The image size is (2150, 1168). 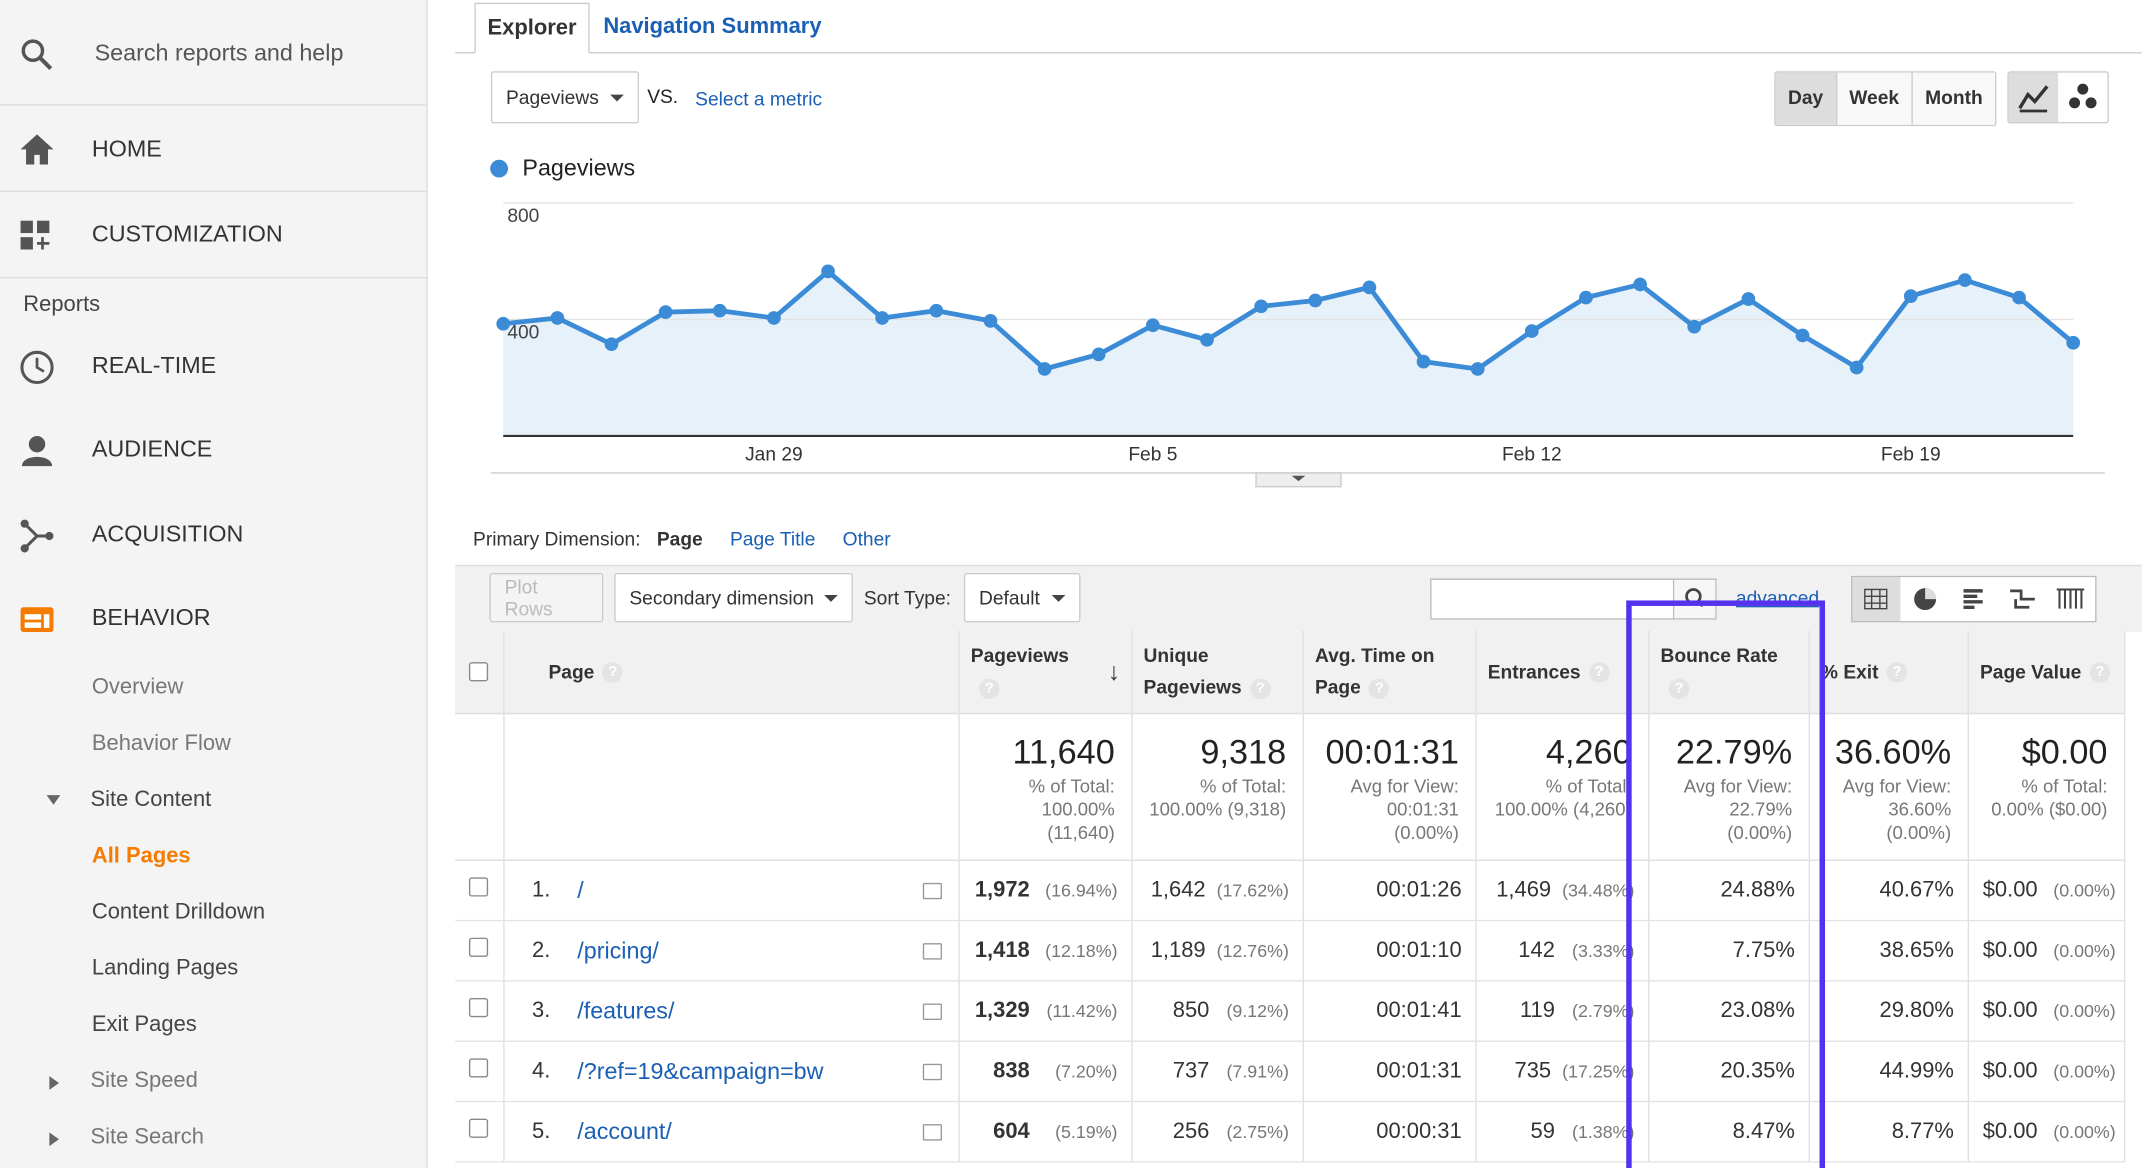 I want to click on select-metric-link: Select a metric, so click(x=759, y=98).